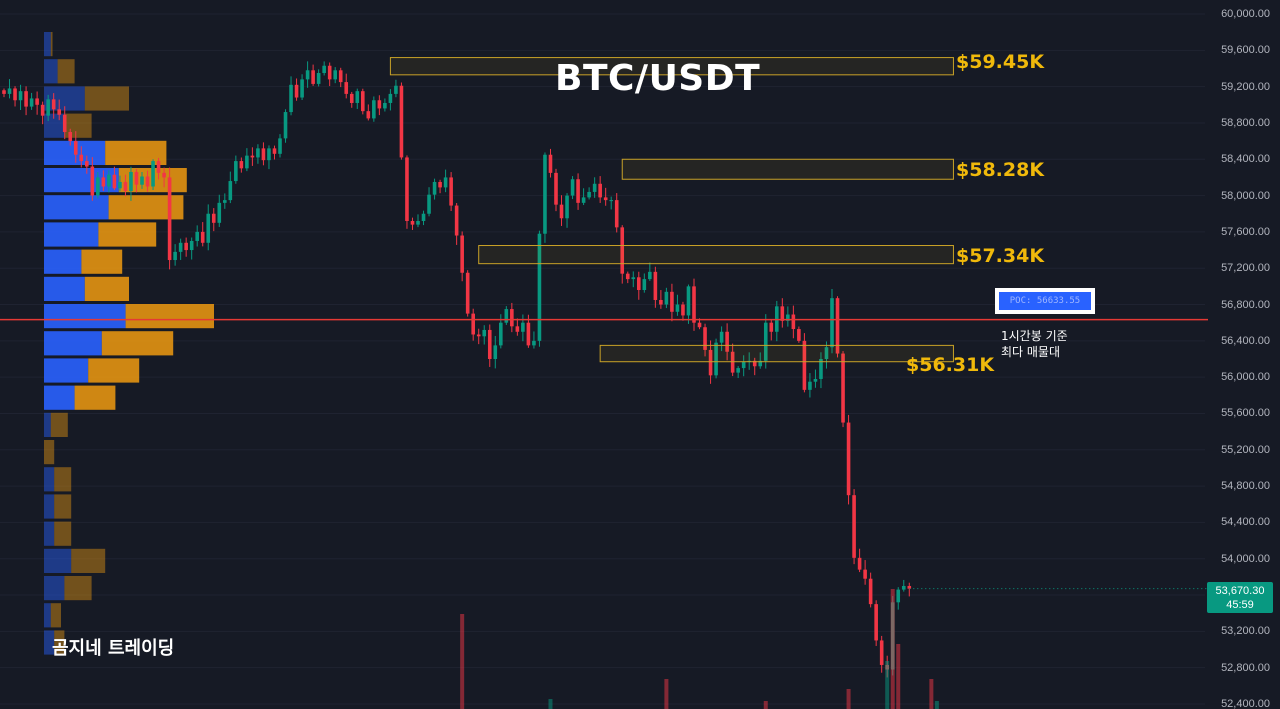 The width and height of the screenshot is (1280, 709). What do you see at coordinates (1245, 122) in the screenshot?
I see `y-tick-label: 58,800.00` at bounding box center [1245, 122].